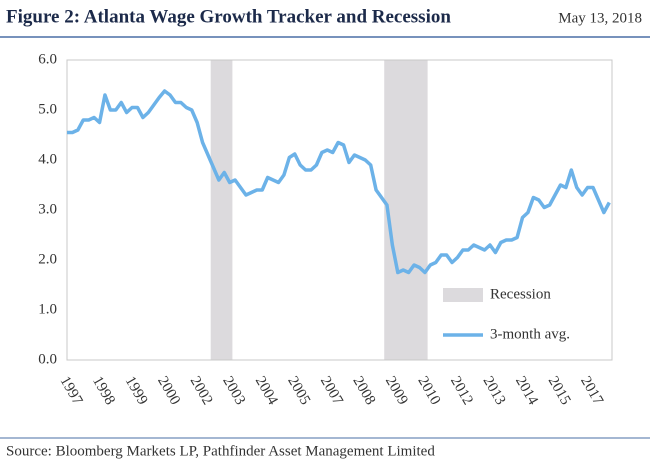 The height and width of the screenshot is (465, 650). What do you see at coordinates (298, 391) in the screenshot?
I see `x-tick-label: 2005` at bounding box center [298, 391].